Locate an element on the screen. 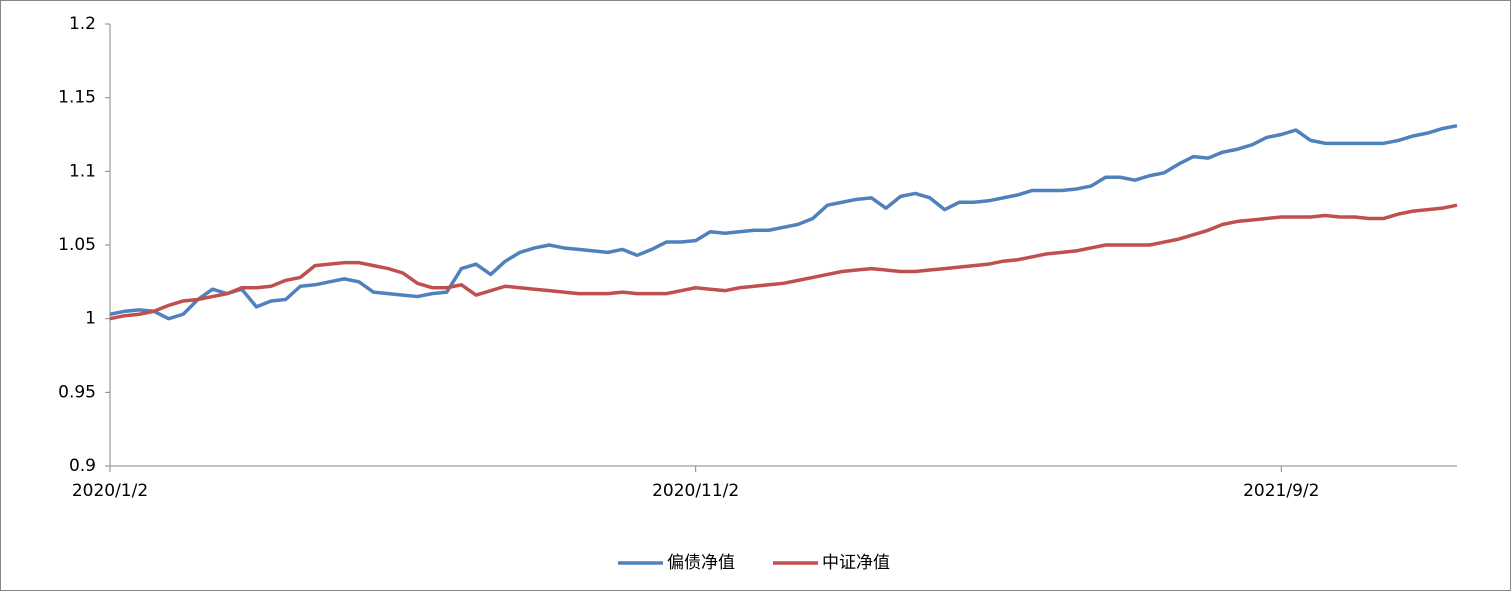 The height and width of the screenshot is (592, 1512). x-tick-label: 2021/9/2 is located at coordinates (1281, 491).